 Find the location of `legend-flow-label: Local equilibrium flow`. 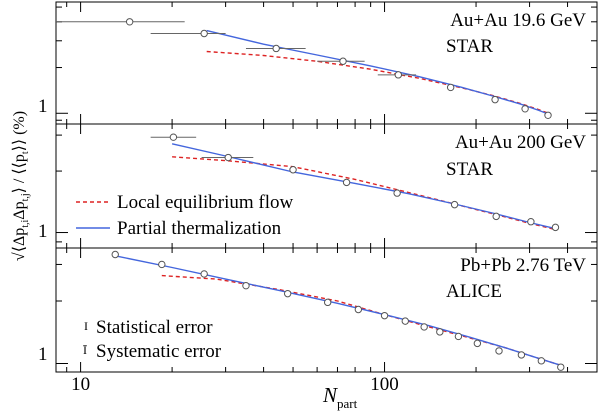

legend-flow-label: Local equilibrium flow is located at coordinates (205, 202).